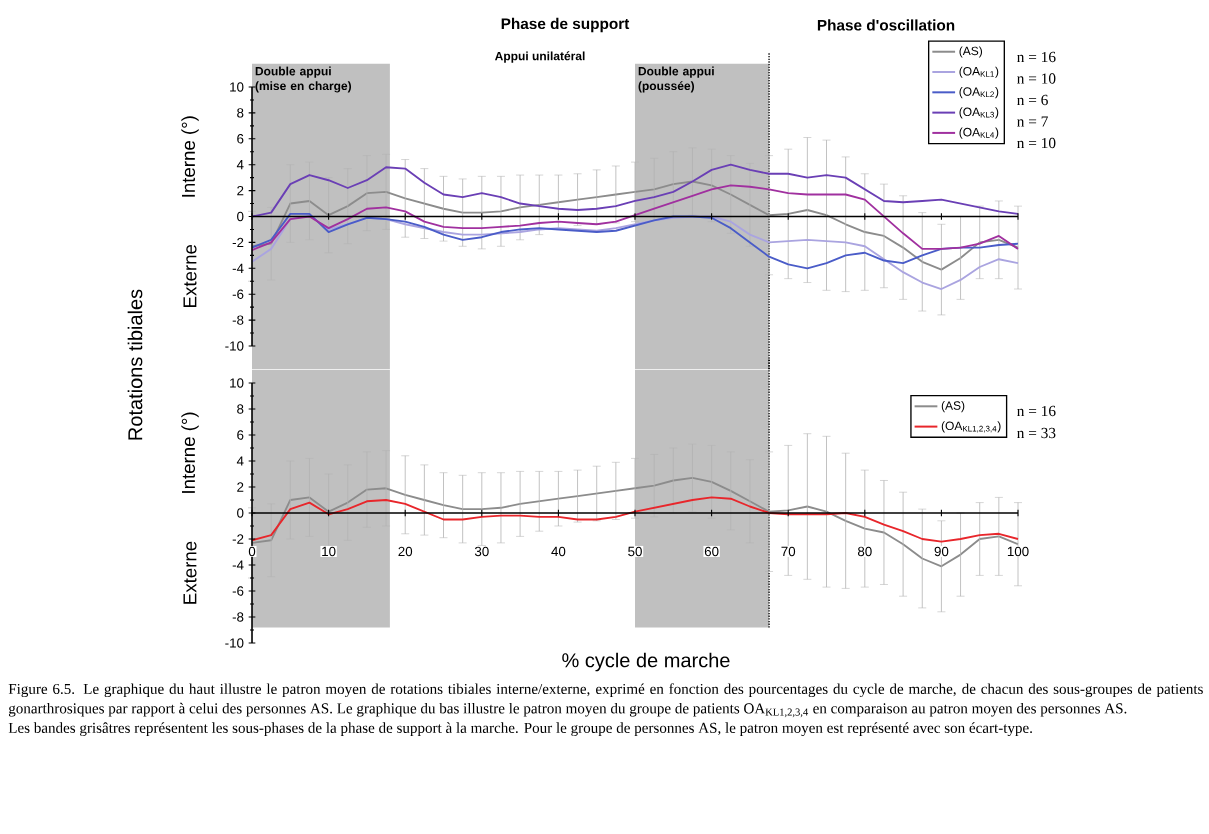 This screenshot has width=1209, height=834. Describe the element at coordinates (676, 79) in the screenshot. I see `band-label: Double appui (poussée)` at that location.